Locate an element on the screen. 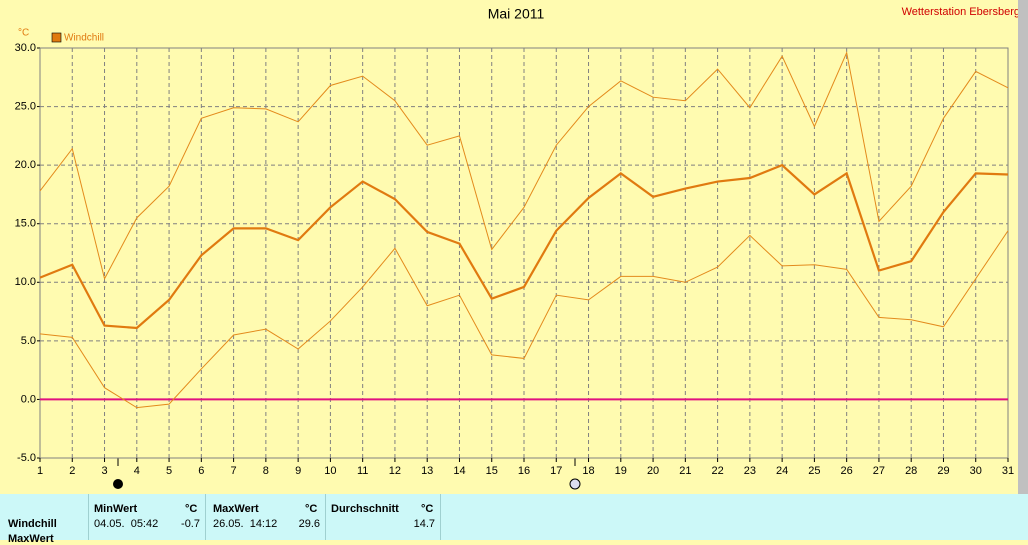  x-tick-label: 14 is located at coordinates (459, 471).